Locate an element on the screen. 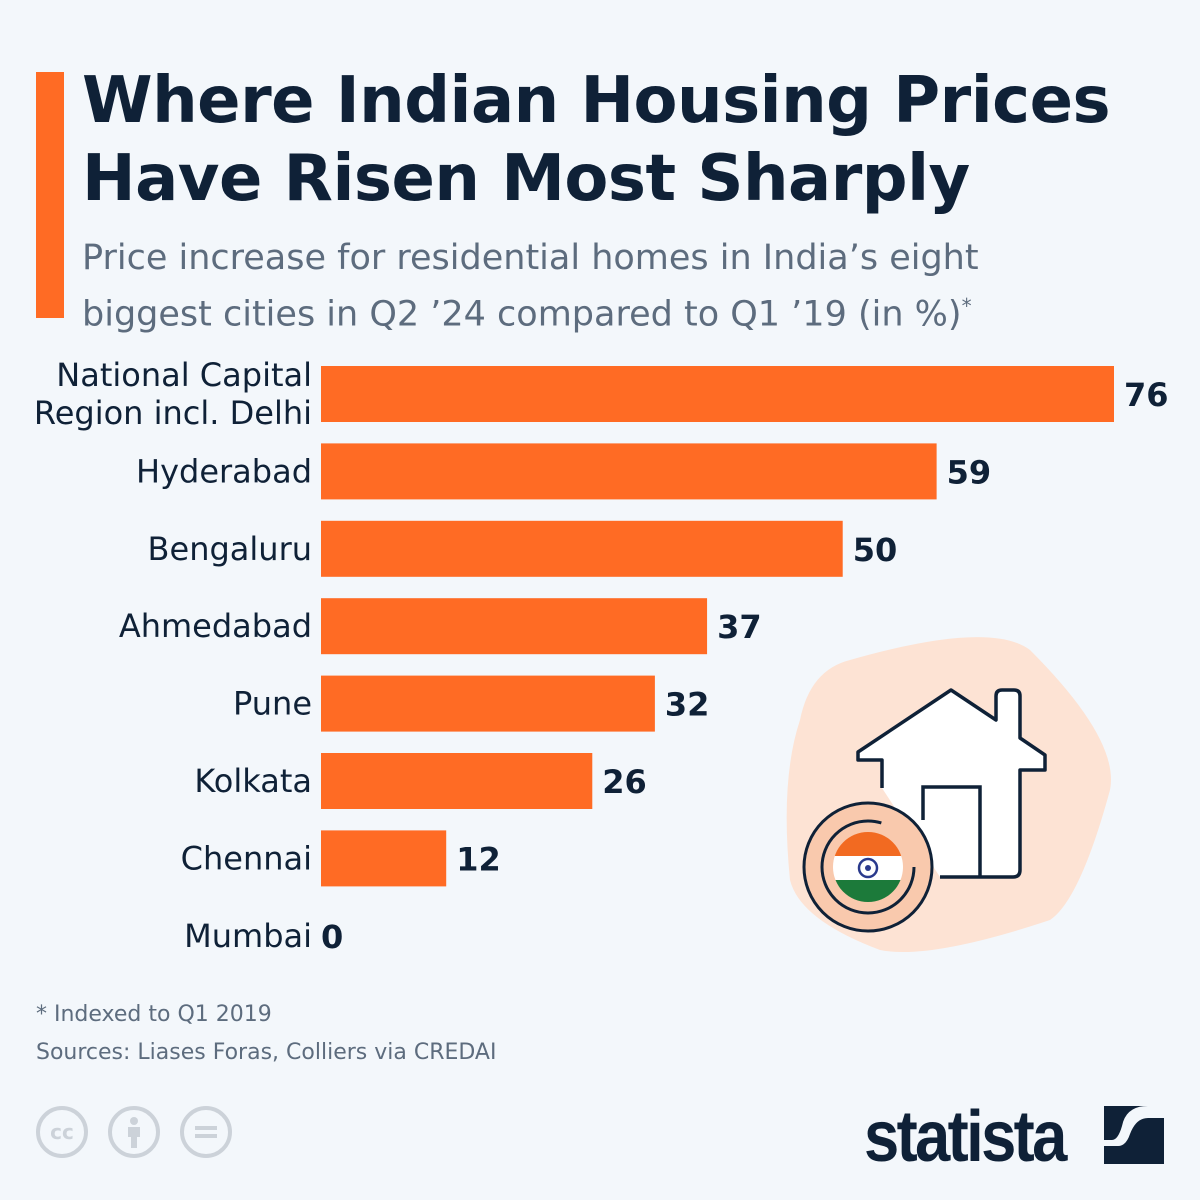  house-illustration is located at coordinates (948, 794).